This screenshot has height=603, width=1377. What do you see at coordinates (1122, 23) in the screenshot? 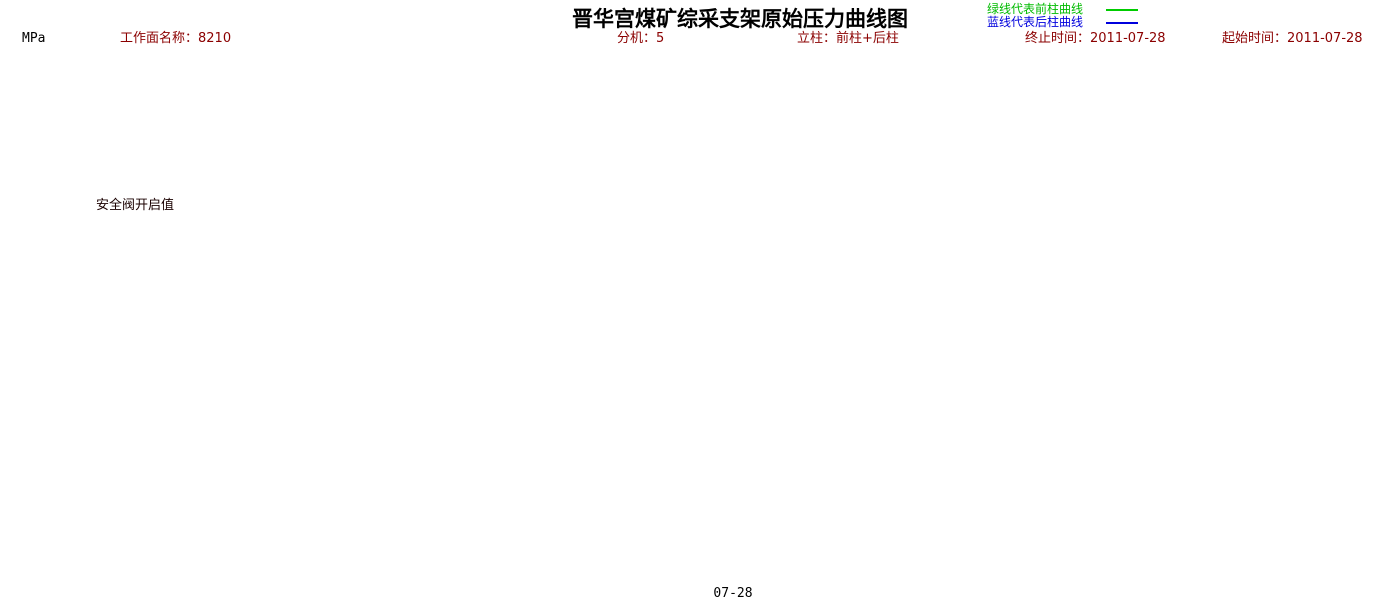
I see `legend-rear-line-swatch` at bounding box center [1122, 23].